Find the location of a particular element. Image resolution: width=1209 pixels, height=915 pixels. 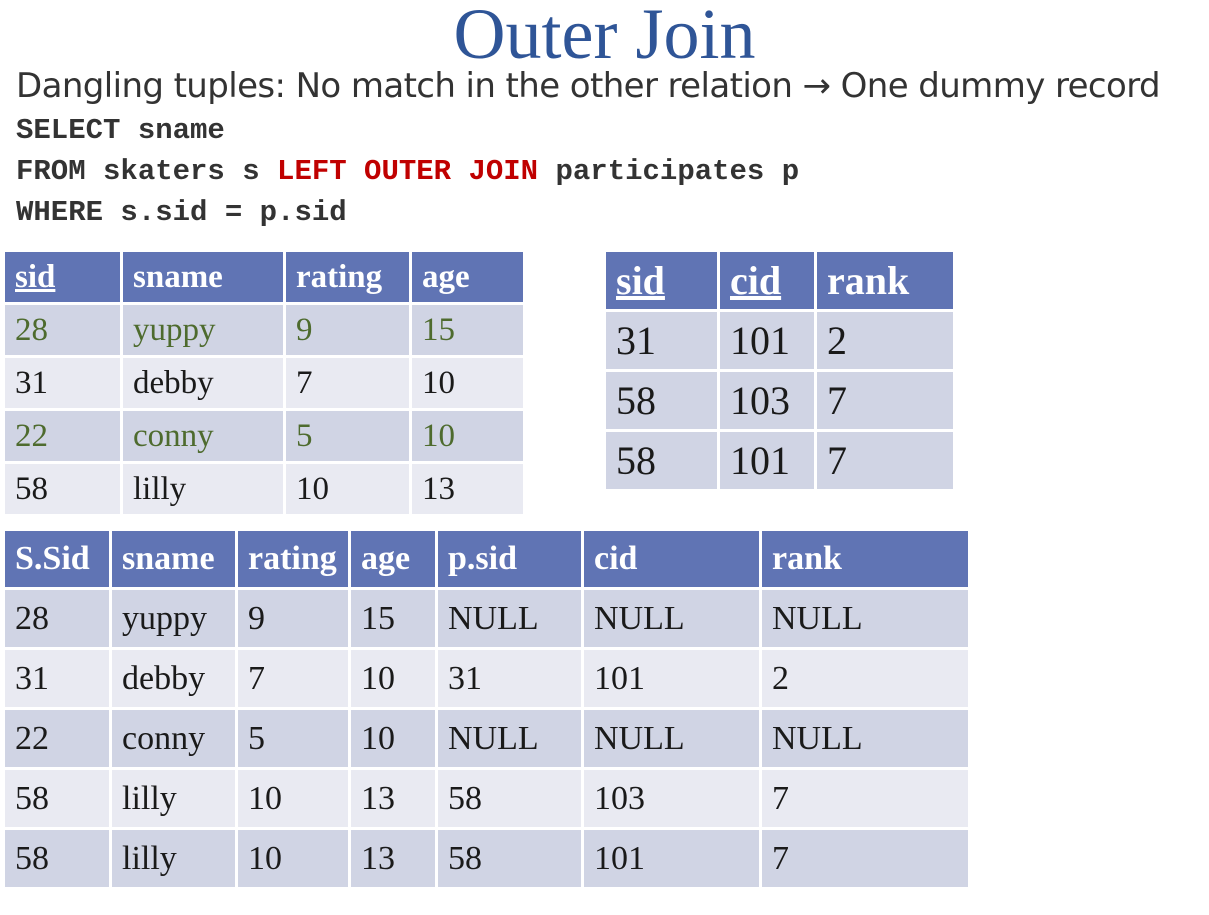

table-row: 28 yuppy 9 15 is located at coordinates (264, 330).